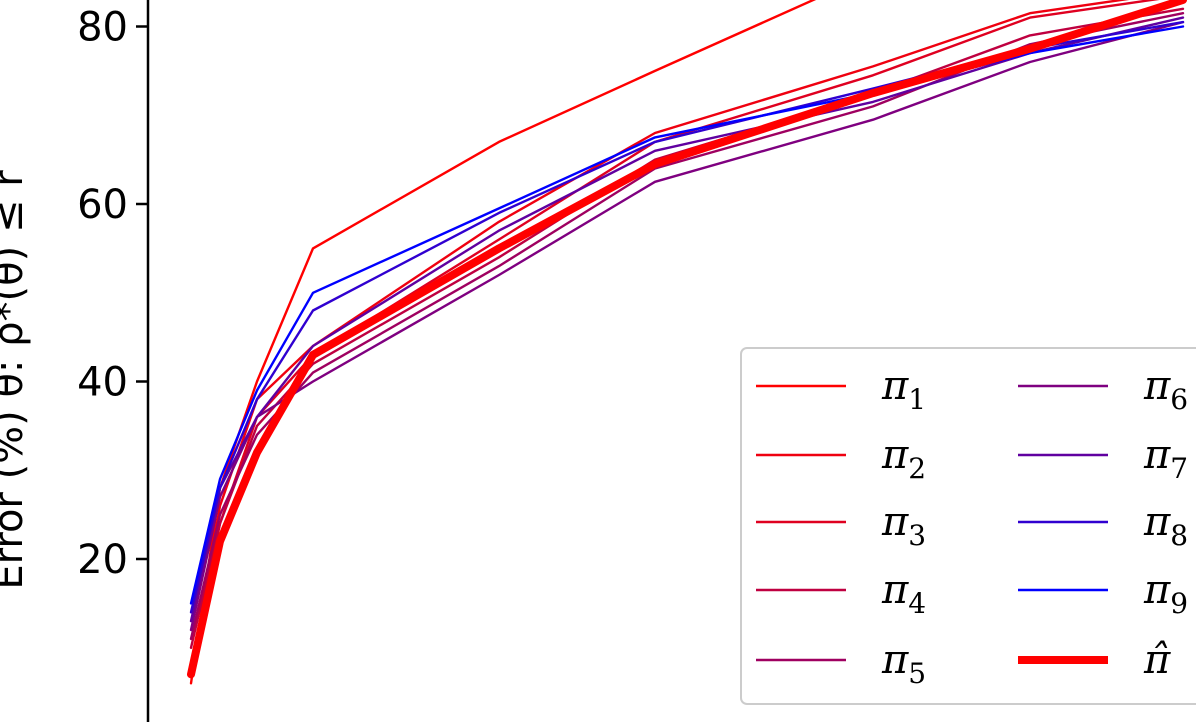 Image resolution: width=1196 pixels, height=726 pixels. What do you see at coordinates (903, 593) in the screenshot?
I see `legend-label: π4` at bounding box center [903, 593].